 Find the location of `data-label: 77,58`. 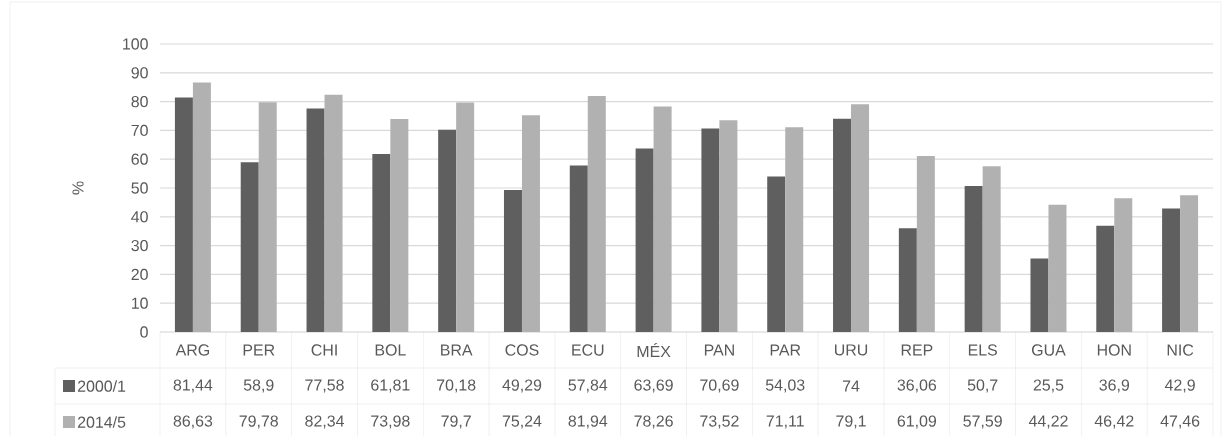

data-label: 77,58 is located at coordinates (324, 386).